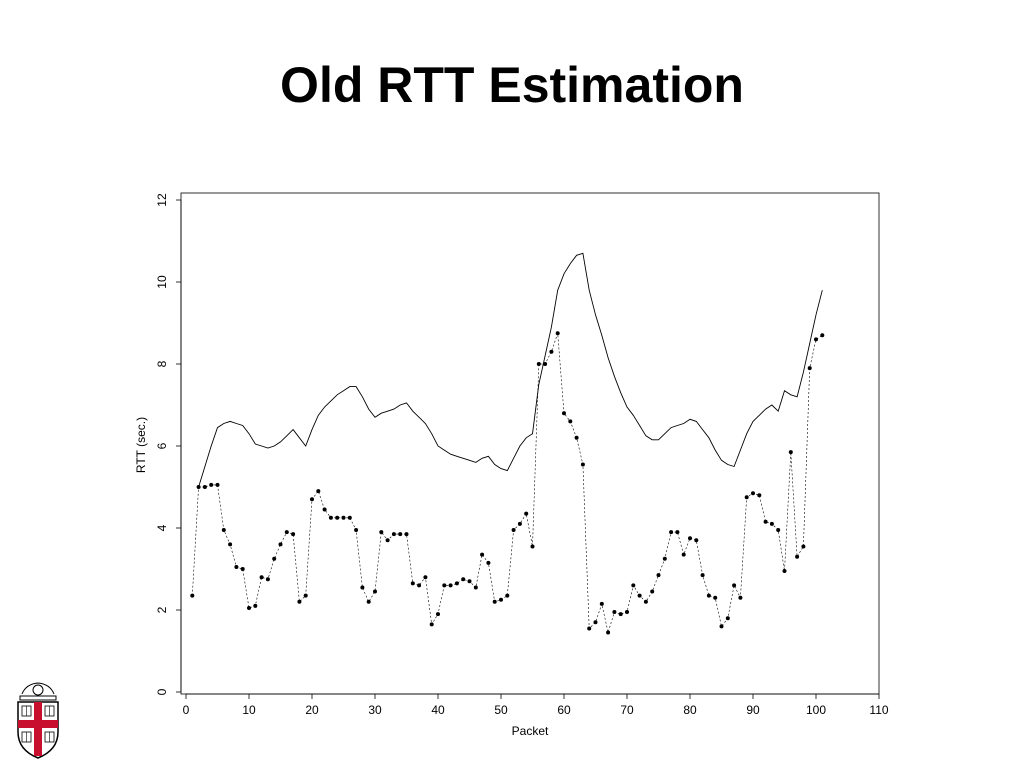 The image size is (1024, 768). I want to click on x-tick-label: 100, so click(816, 710).